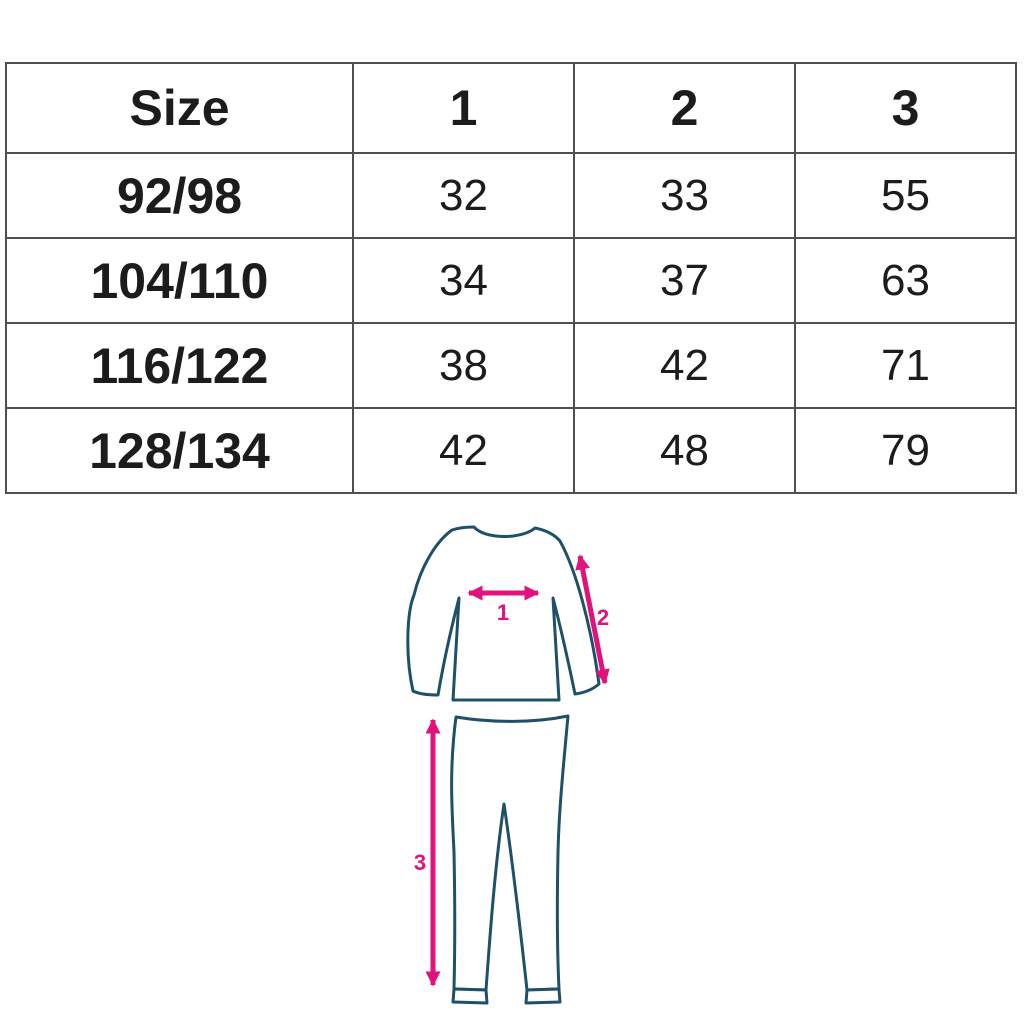  I want to click on pajama-pants-outline, so click(510, 853).